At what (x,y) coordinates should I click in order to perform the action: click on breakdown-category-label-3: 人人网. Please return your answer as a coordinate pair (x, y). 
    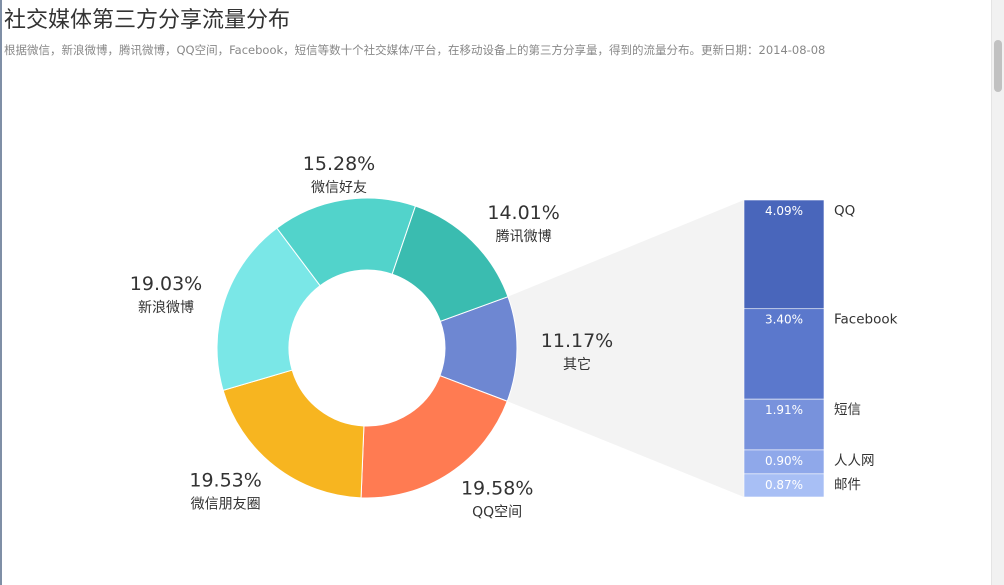
    Looking at the image, I should click on (854, 461).